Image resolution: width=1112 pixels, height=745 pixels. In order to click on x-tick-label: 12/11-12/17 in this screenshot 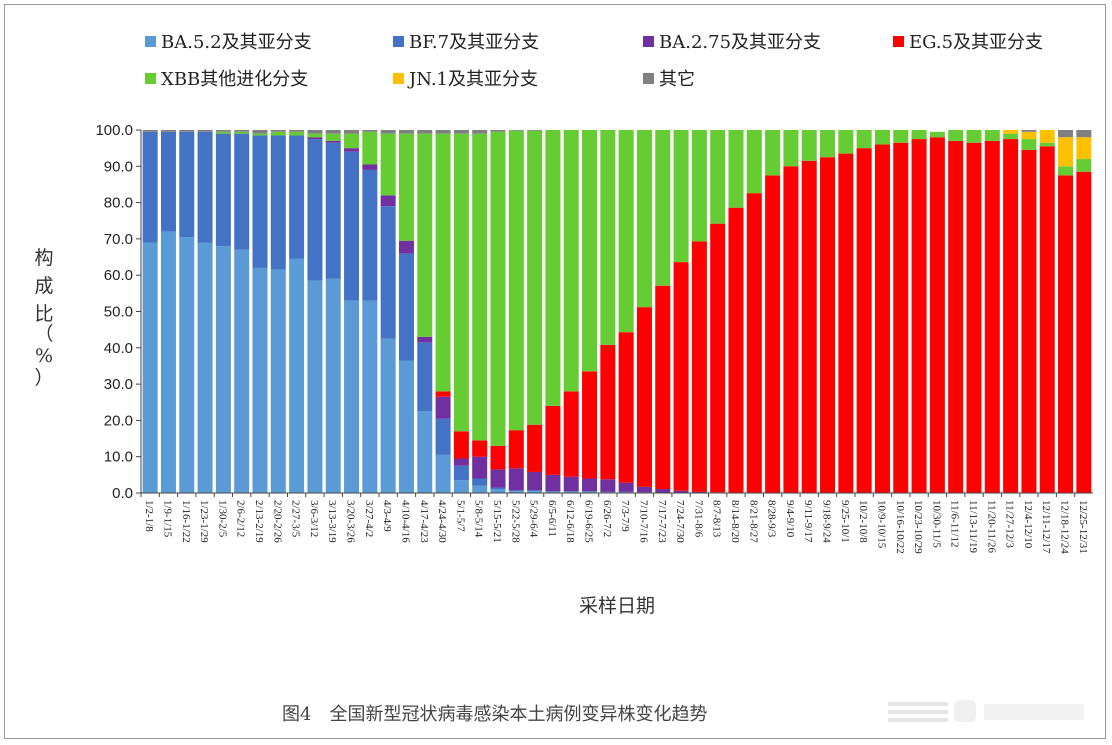, I will do `click(1046, 527)`.